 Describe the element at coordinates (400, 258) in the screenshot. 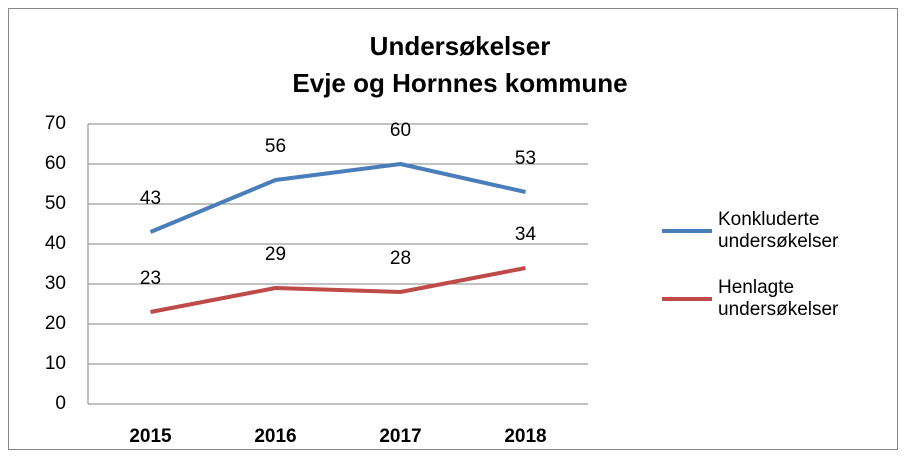

I see `data-label: 28` at that location.